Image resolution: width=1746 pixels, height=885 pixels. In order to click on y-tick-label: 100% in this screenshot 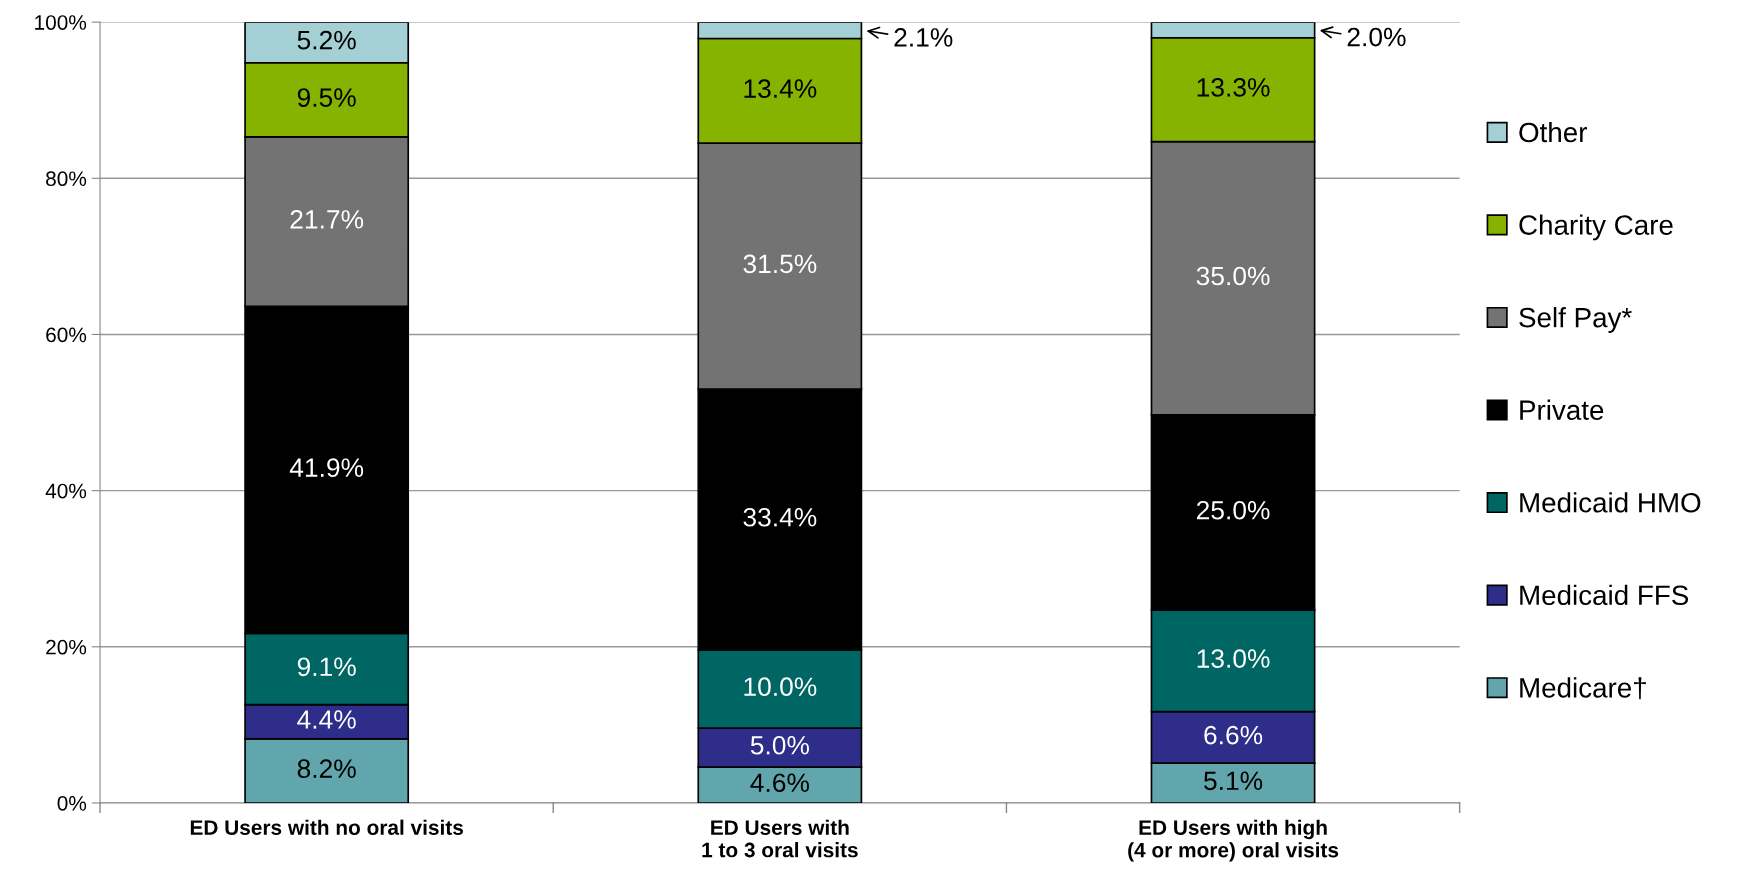, I will do `click(61, 22)`.